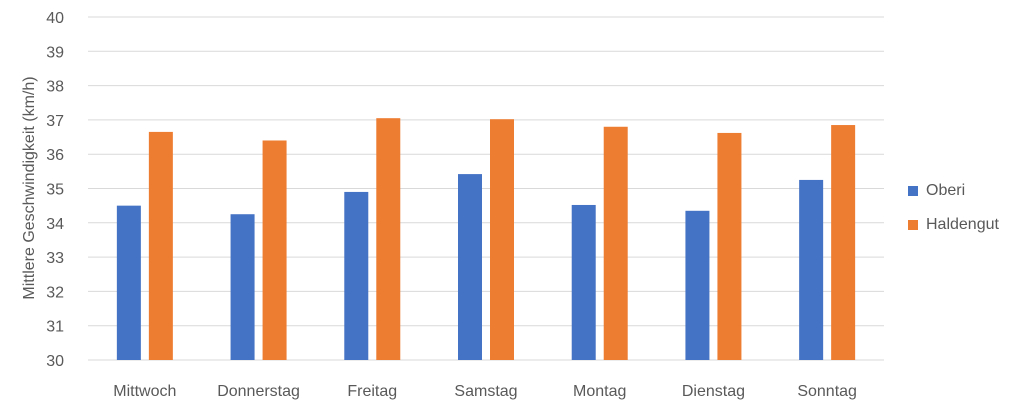 Image resolution: width=1024 pixels, height=408 pixels. What do you see at coordinates (913, 225) in the screenshot?
I see `legend-swatch-haldengut` at bounding box center [913, 225].